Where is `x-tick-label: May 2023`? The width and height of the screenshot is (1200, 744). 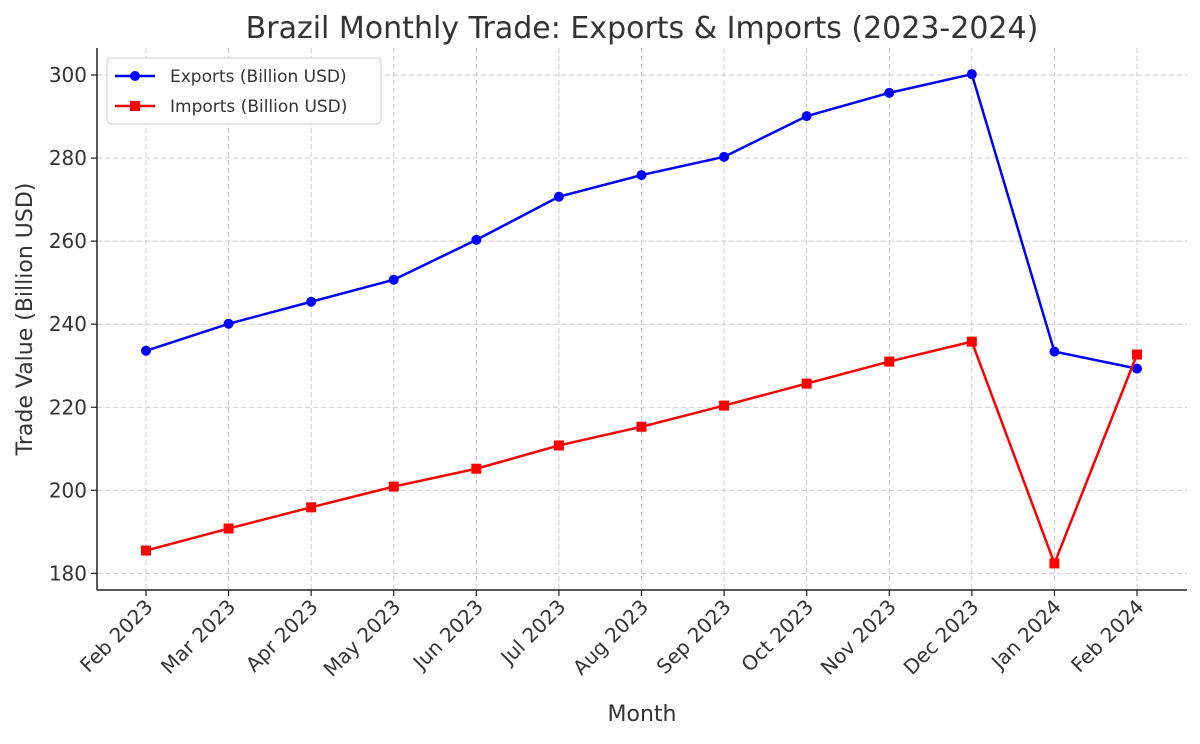 x-tick-label: May 2023 is located at coordinates (362, 638).